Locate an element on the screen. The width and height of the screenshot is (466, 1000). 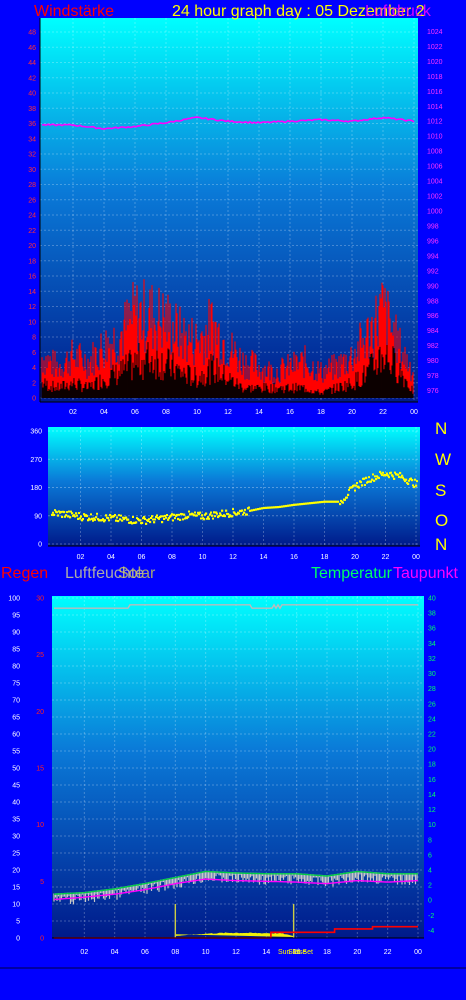
humidity-y-tick-label: 40 is located at coordinates (16, 803).